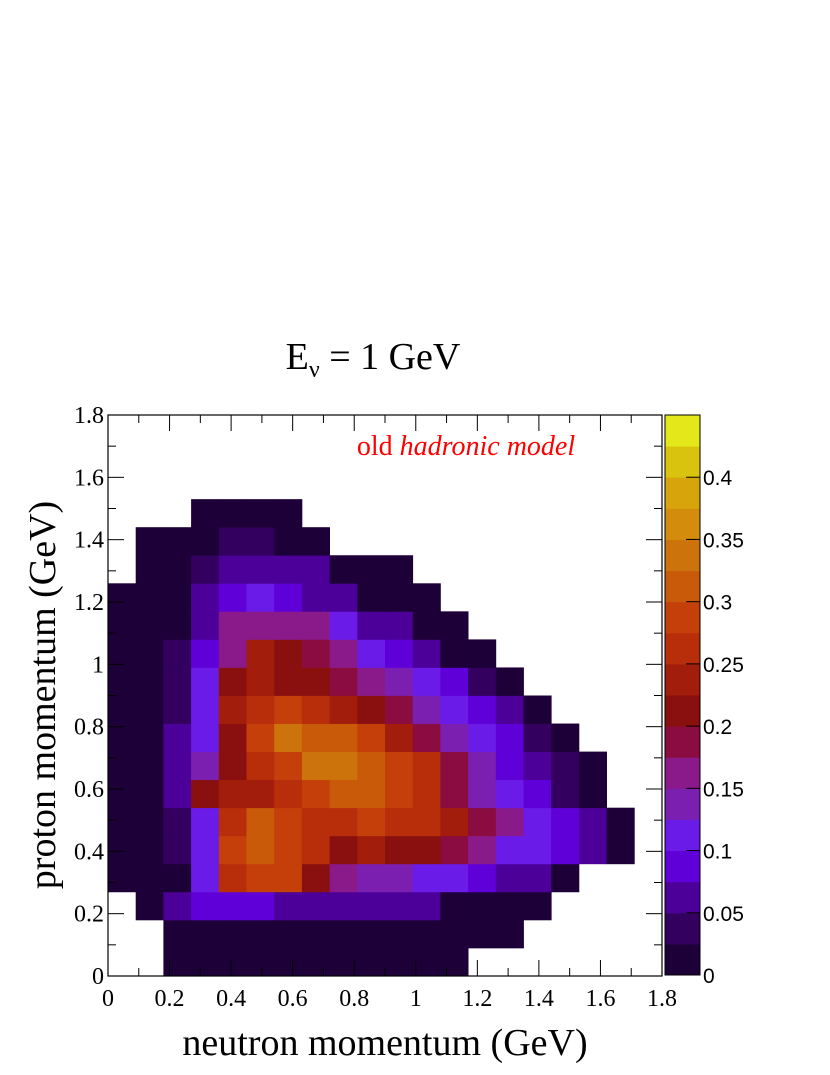  What do you see at coordinates (354, 999) in the screenshot?
I see `x-tick-label: 0.8` at bounding box center [354, 999].